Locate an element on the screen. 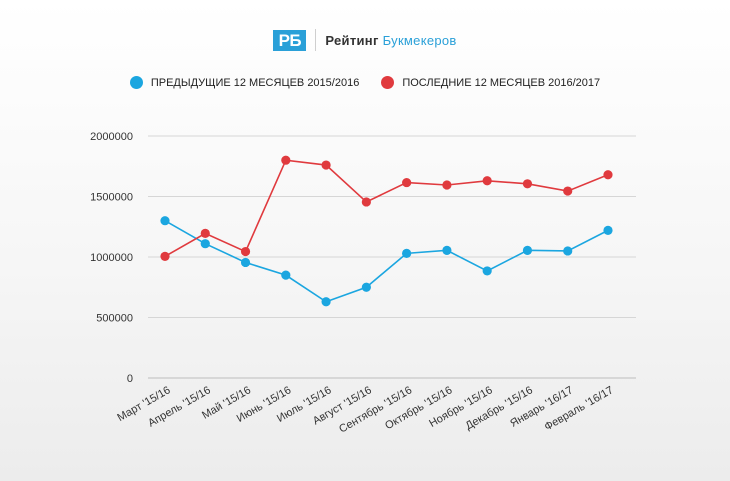  legend-item-prev: Предыдущие 12 месяцев 2015/2016 is located at coordinates (244, 82).